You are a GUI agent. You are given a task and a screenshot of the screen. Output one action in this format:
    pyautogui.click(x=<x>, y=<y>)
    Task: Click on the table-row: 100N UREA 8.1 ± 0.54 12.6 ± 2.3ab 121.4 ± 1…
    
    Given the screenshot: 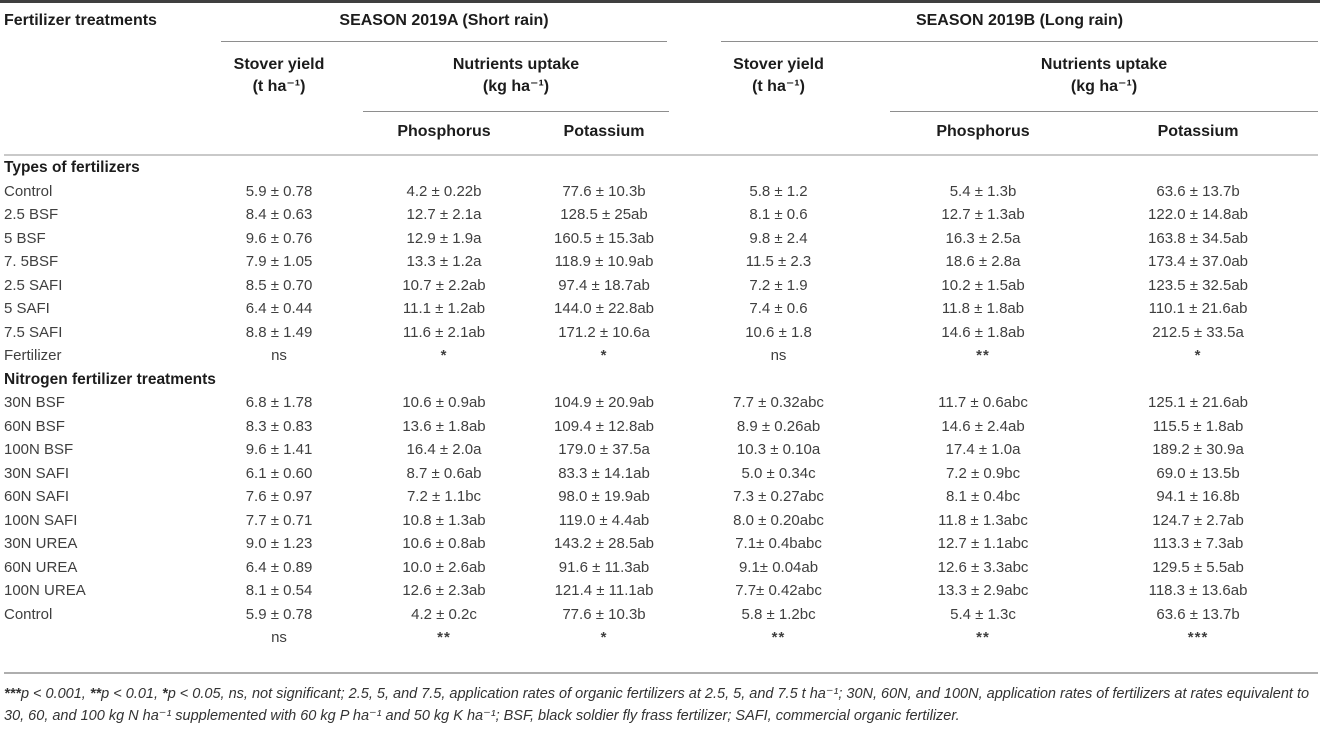 What is the action you would take?
    pyautogui.click(x=661, y=591)
    